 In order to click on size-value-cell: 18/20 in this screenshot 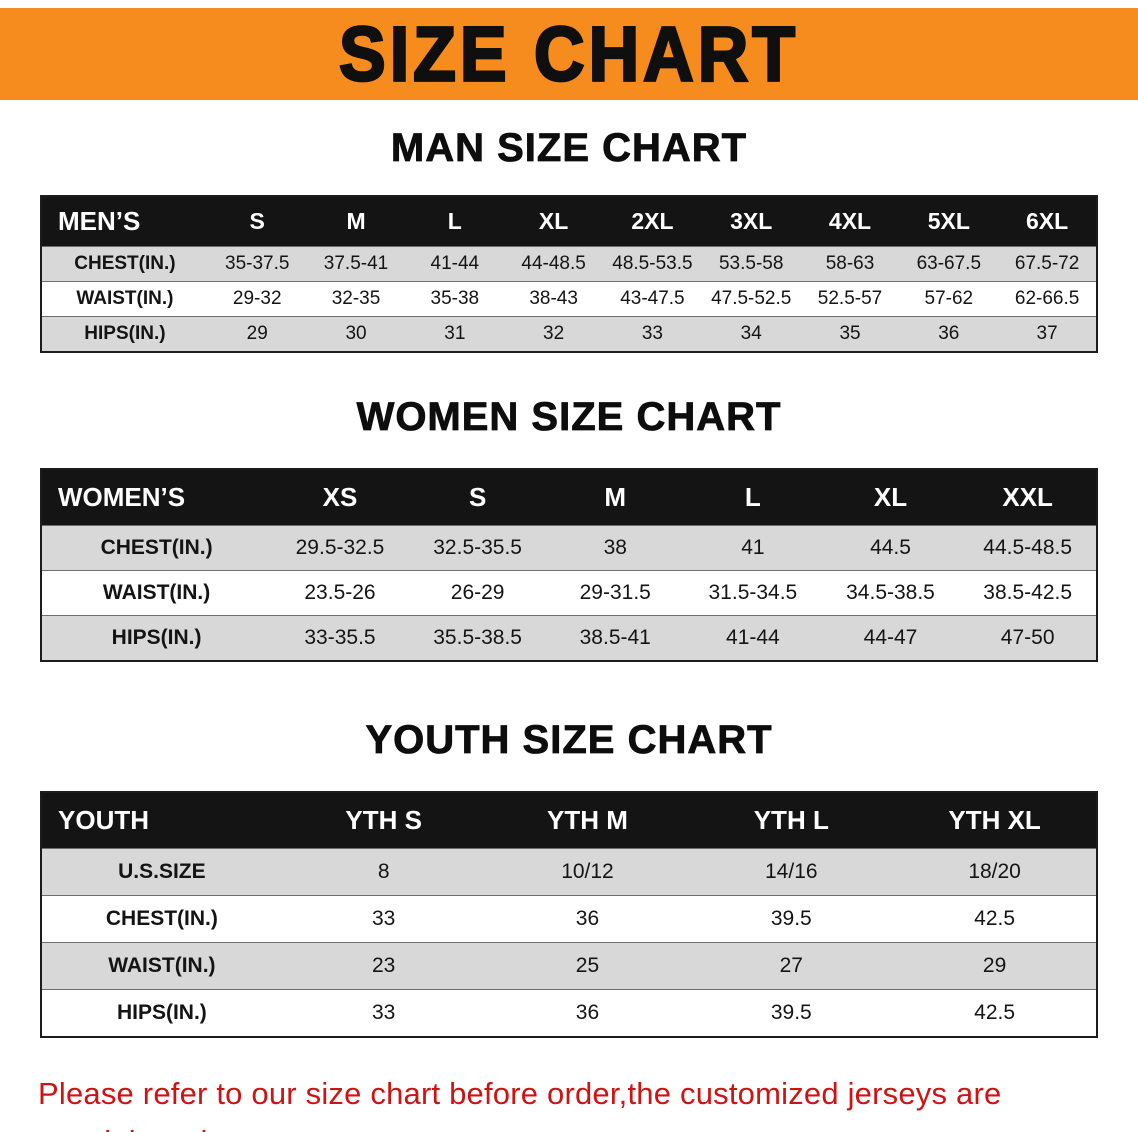, I will do `click(995, 872)`.